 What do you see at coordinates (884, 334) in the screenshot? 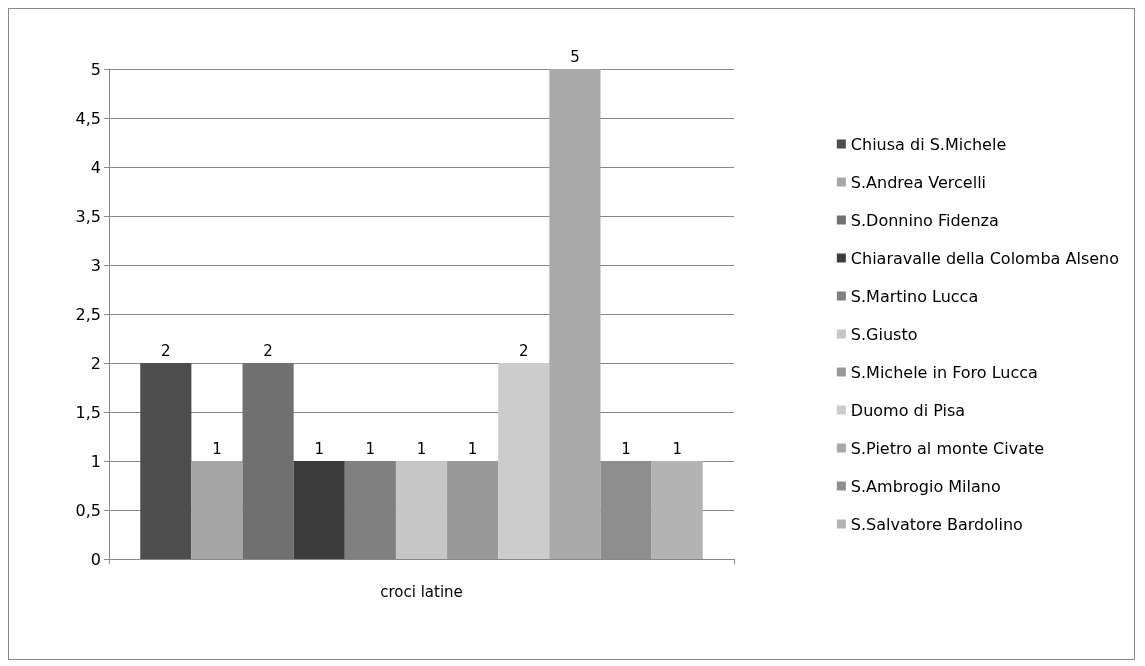
I see `legend-label: S.Giusto` at bounding box center [884, 334].